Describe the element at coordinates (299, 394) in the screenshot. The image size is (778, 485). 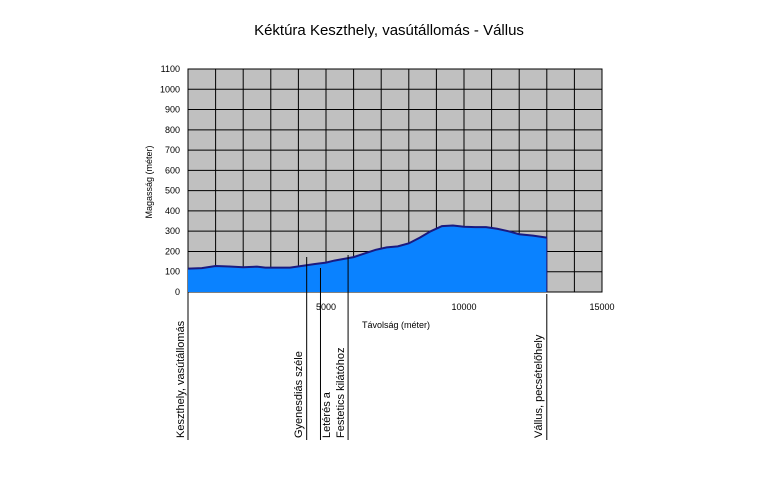
I see `waypoint-label: Gyenesdiás széle` at that location.